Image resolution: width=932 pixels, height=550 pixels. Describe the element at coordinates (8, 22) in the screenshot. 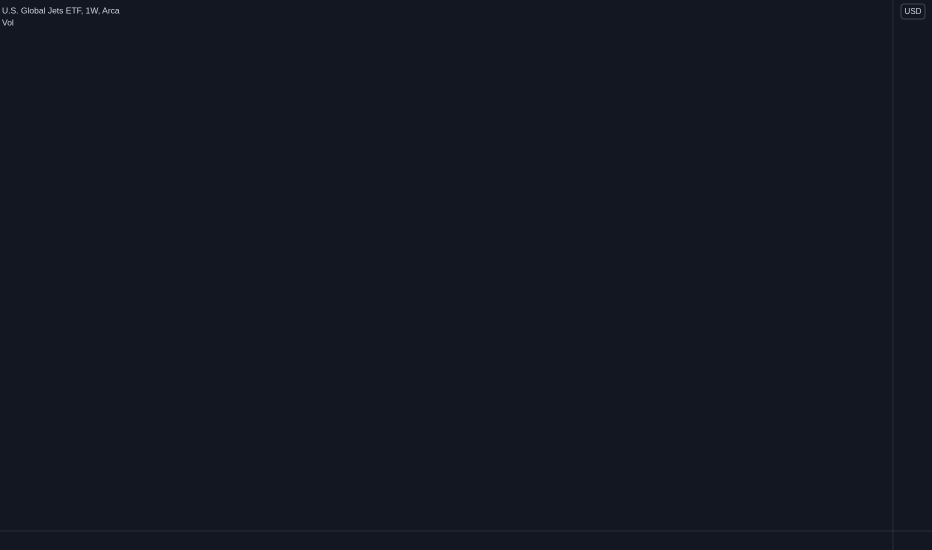

I see `volume-title: Vol` at that location.